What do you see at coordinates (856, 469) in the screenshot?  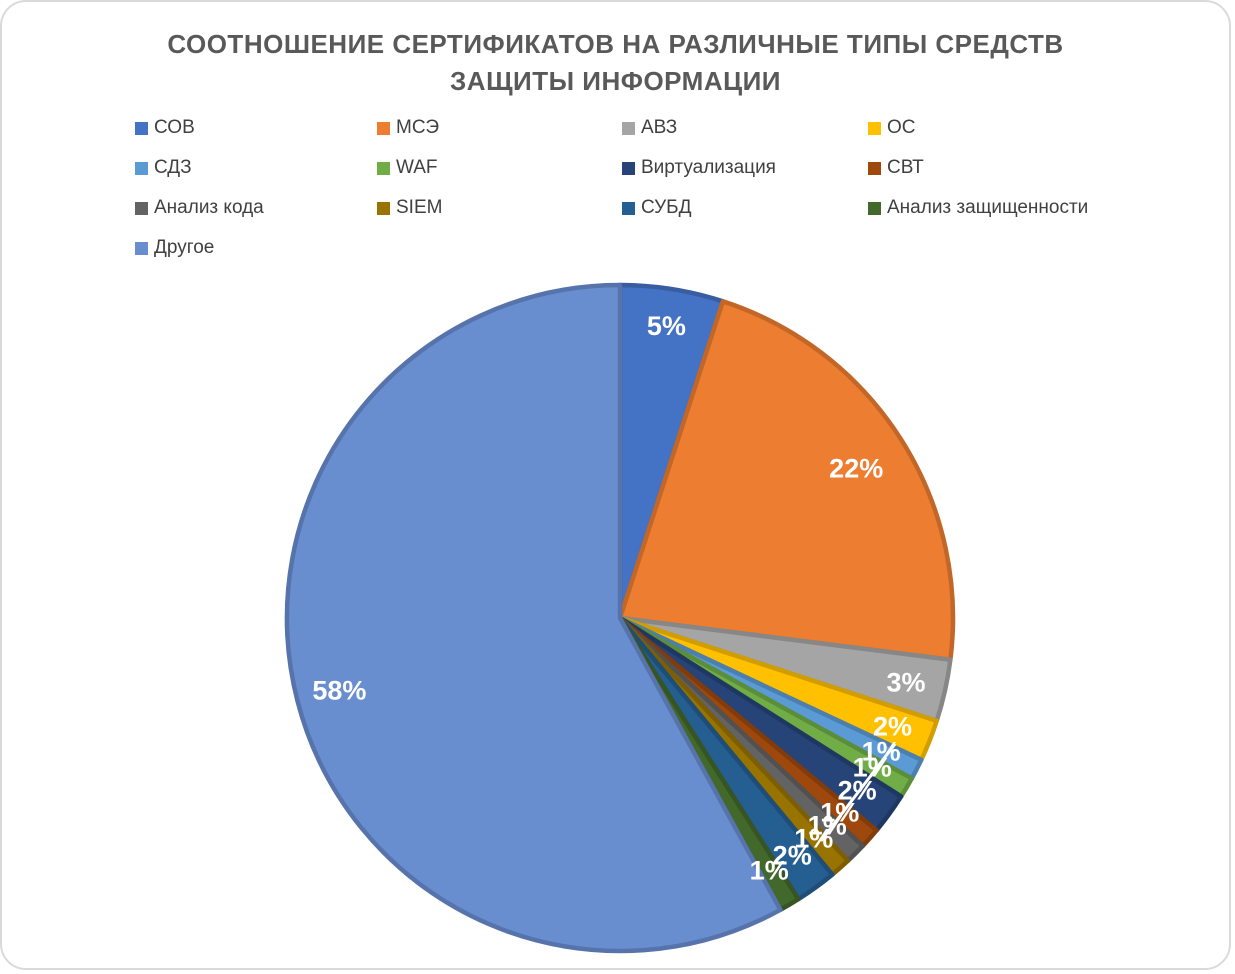 I see `slice-label: 22%` at bounding box center [856, 469].